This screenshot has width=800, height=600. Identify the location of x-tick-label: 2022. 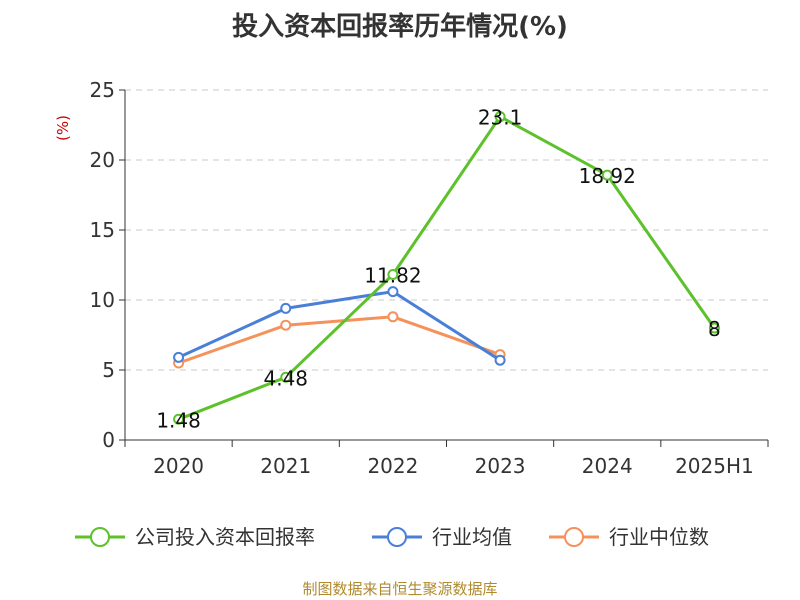
(392, 466).